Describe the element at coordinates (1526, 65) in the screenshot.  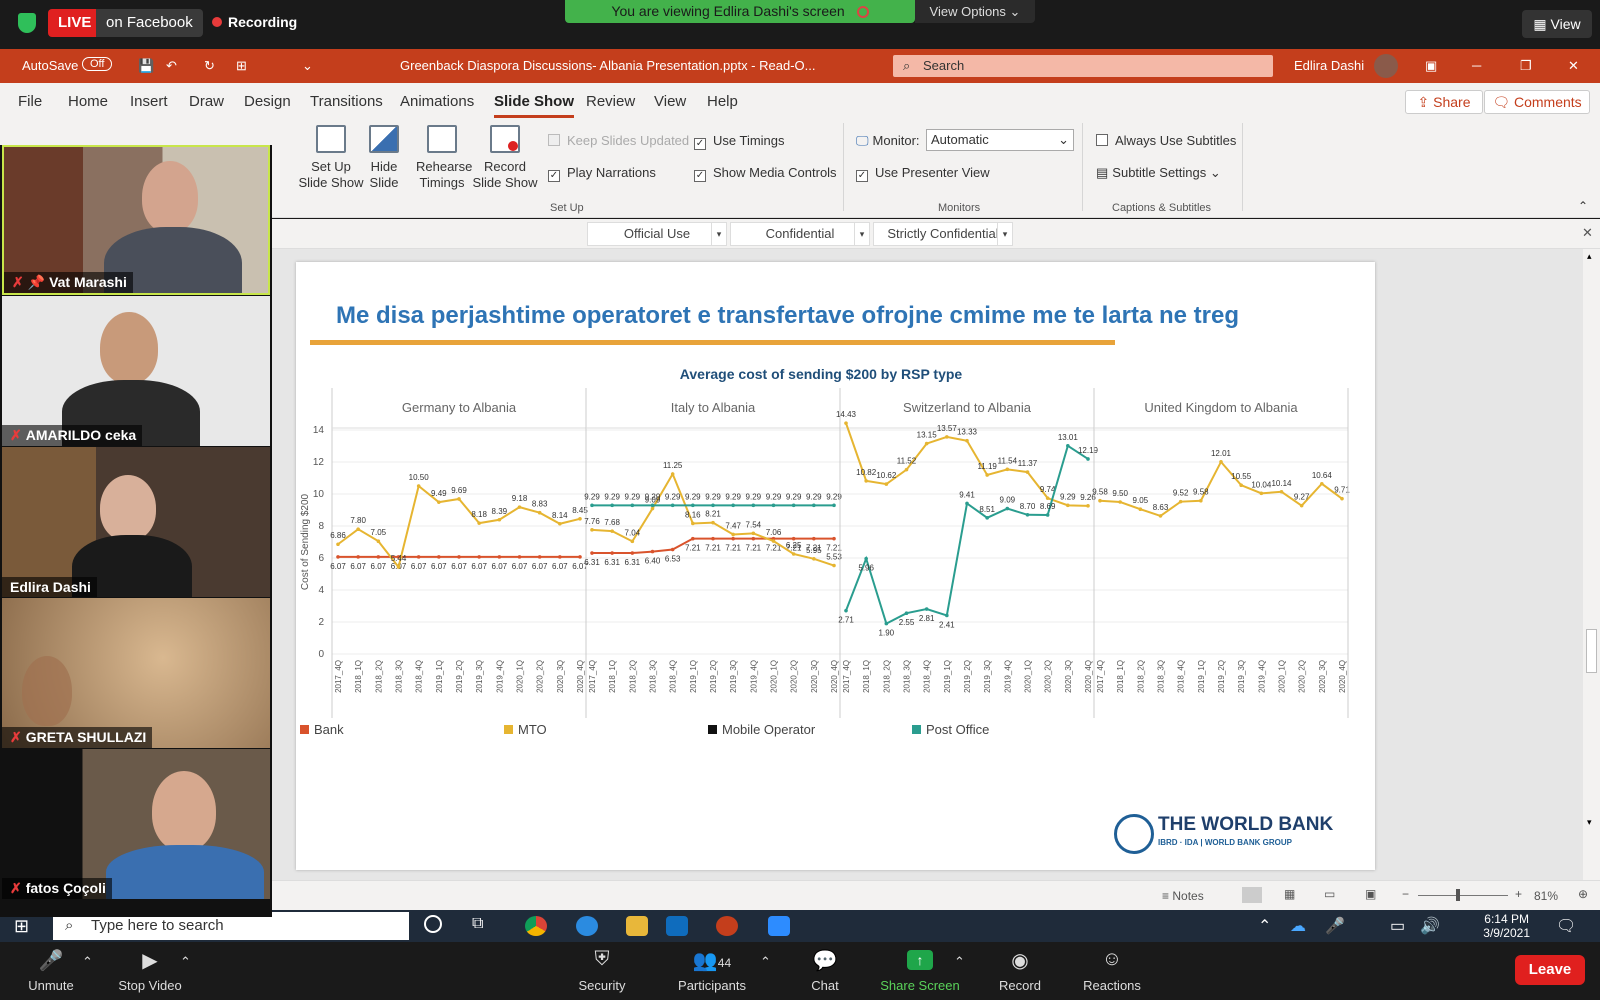
I see `restore-icon: ❐` at that location.